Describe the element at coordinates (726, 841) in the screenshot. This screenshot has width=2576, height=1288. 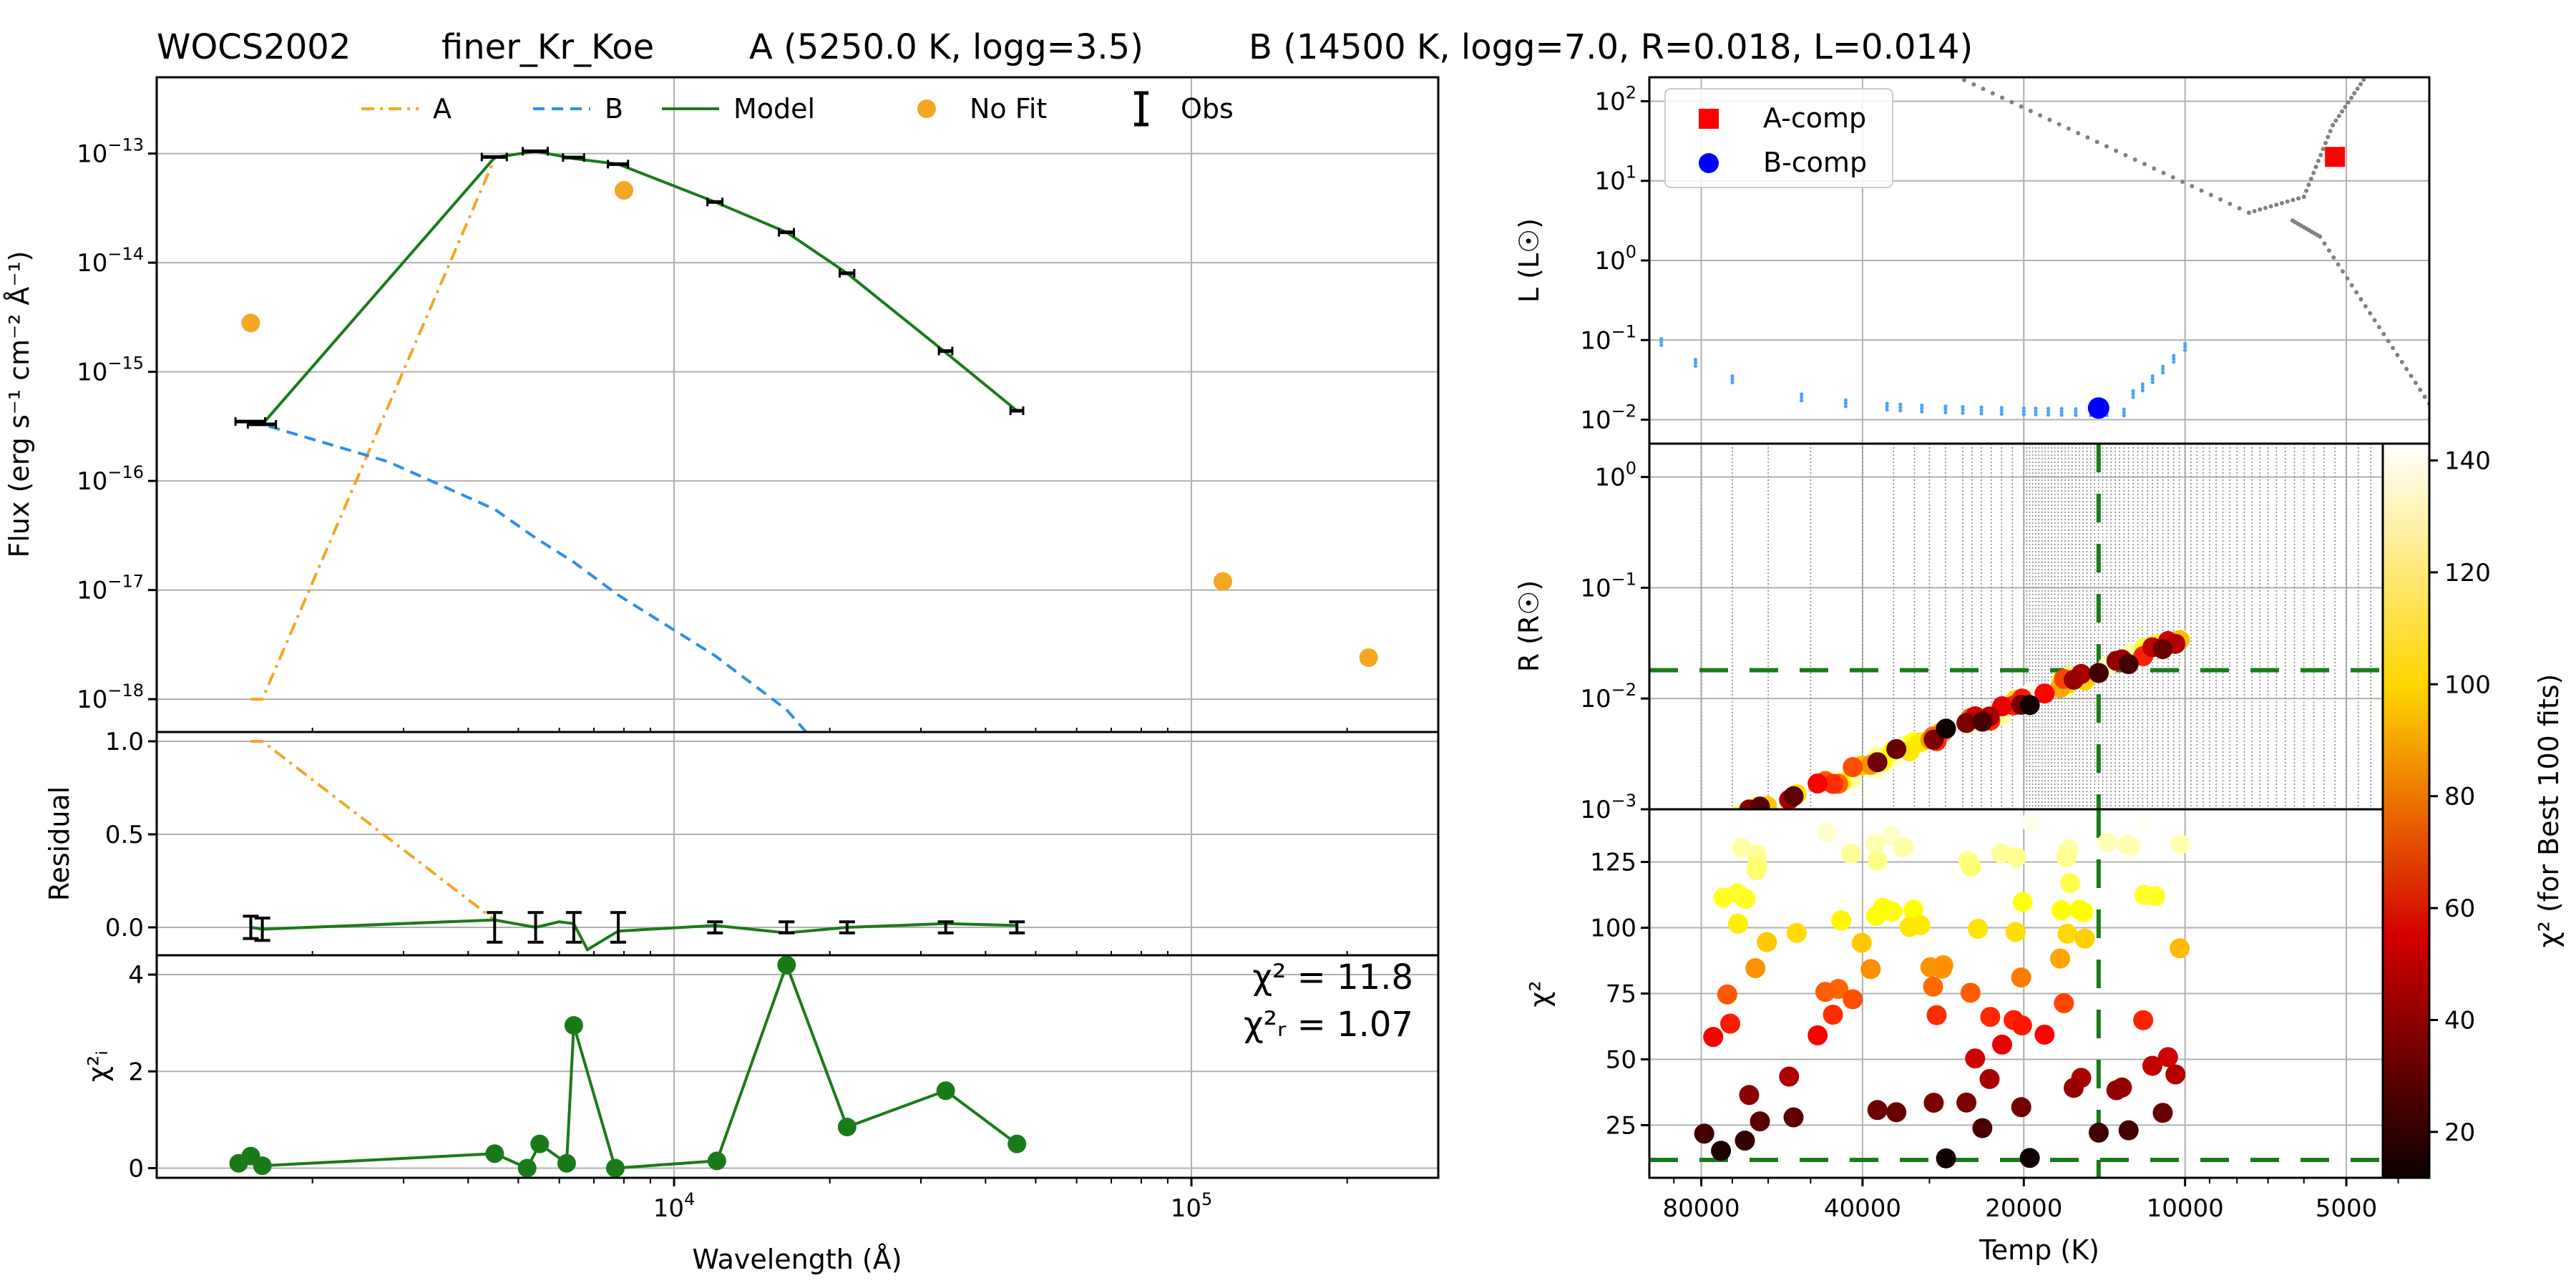
I see `residual-ticks: 0.0 0.5 1.0` at that location.